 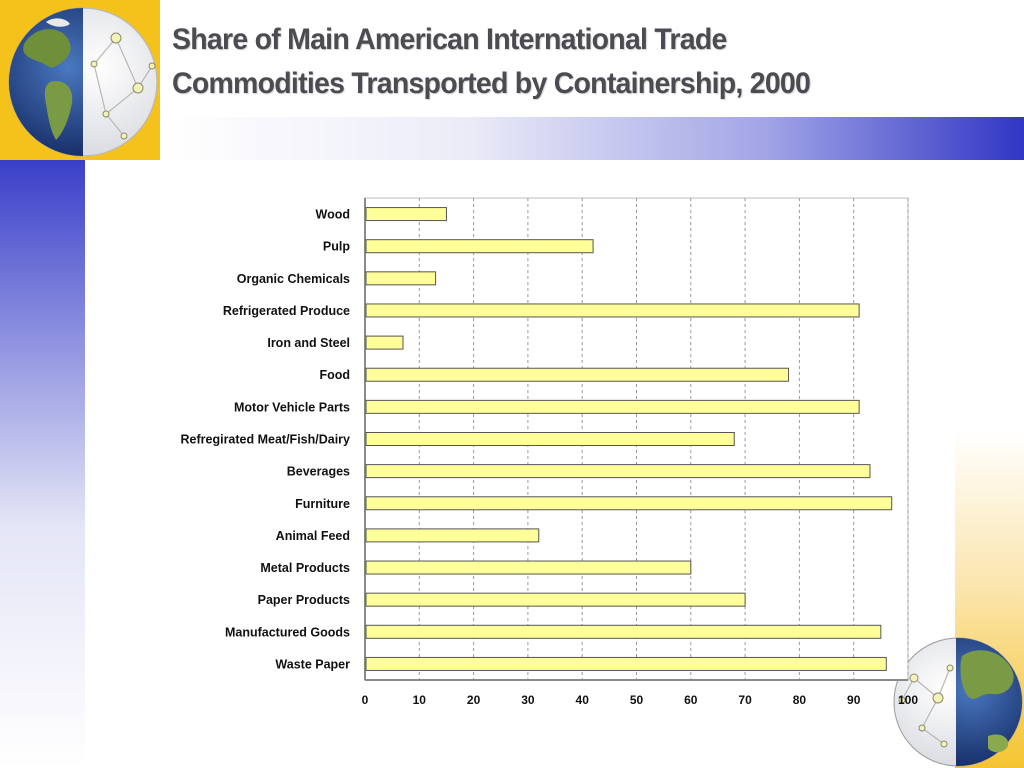 What do you see at coordinates (42, 464) in the screenshot?
I see `left-gradient-band` at bounding box center [42, 464].